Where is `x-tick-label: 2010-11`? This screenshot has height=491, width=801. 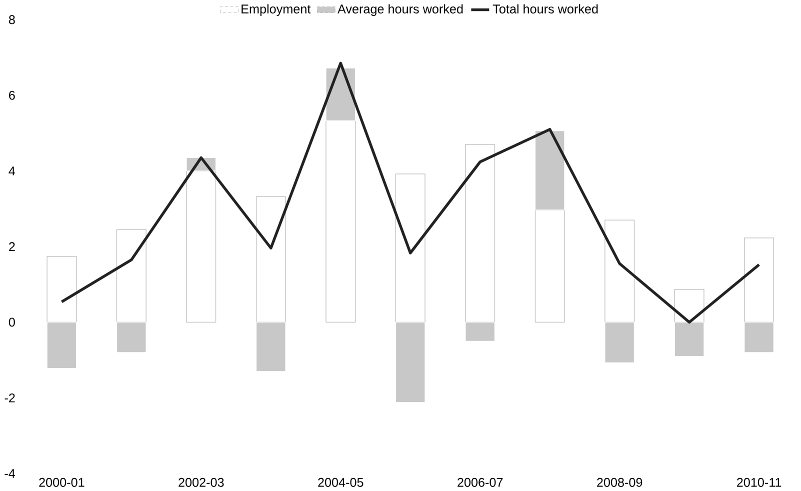 x-tick-label: 2010-11 is located at coordinates (759, 482).